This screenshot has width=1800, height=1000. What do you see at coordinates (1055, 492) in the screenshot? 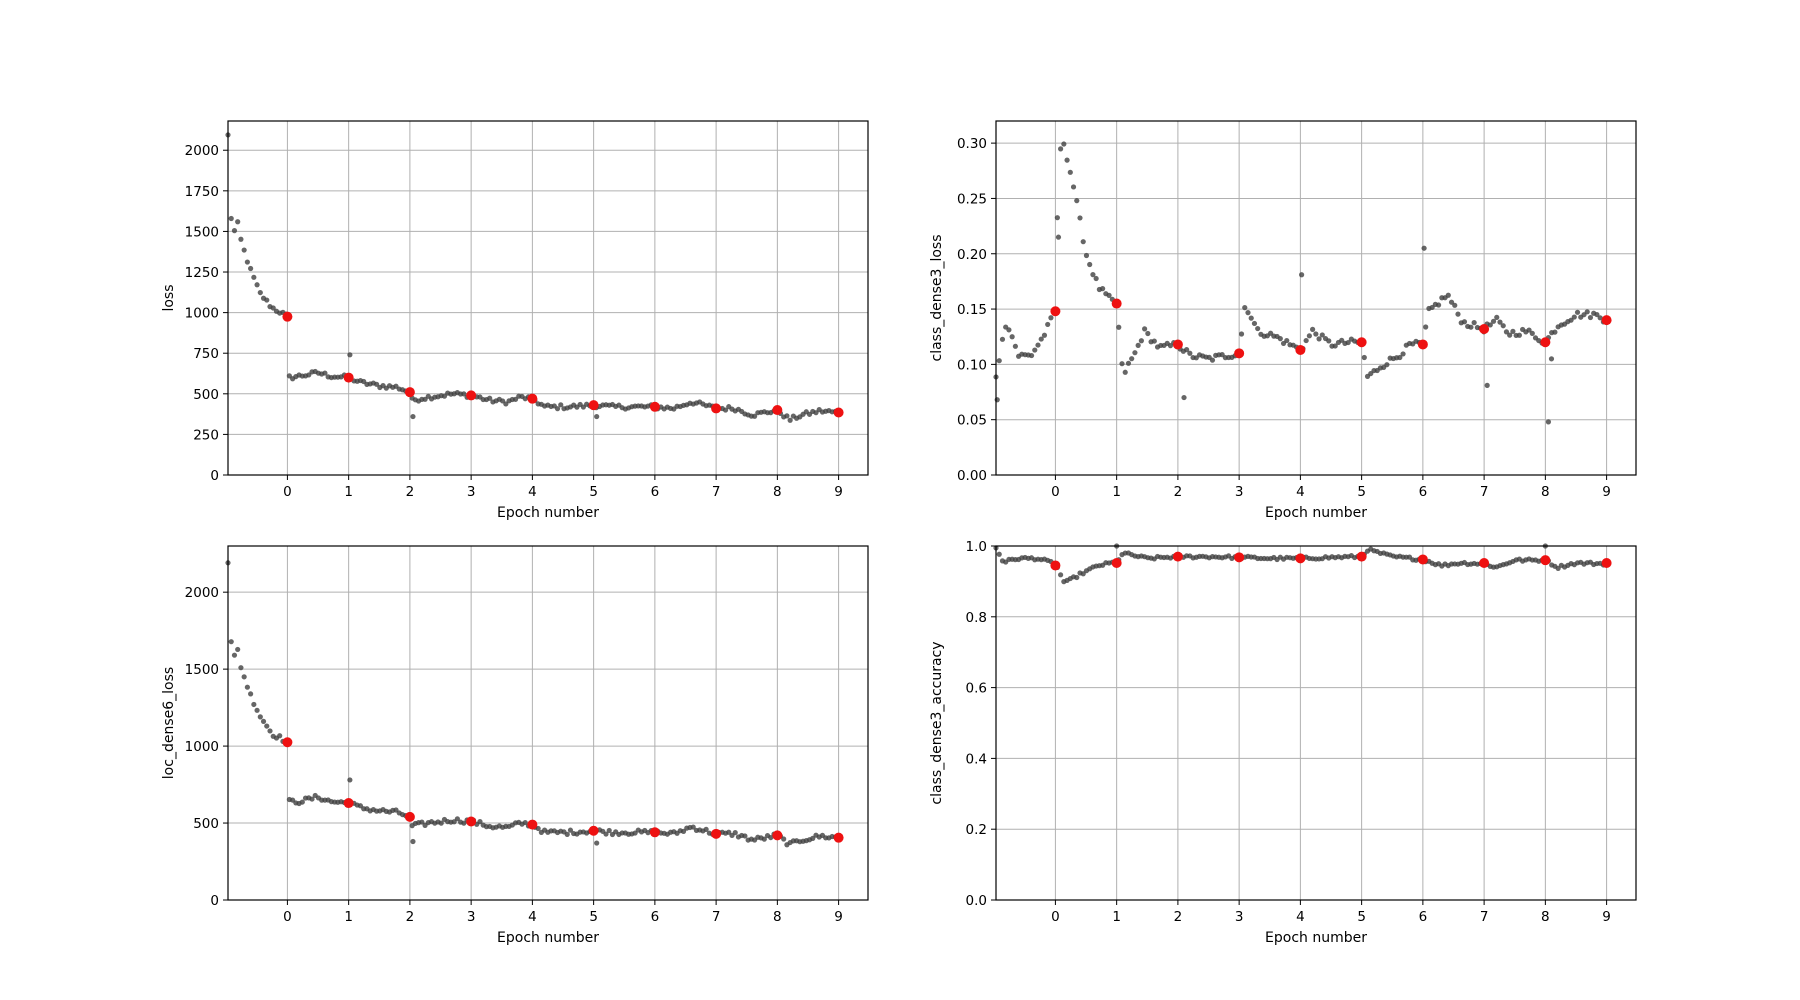
I see `x-tick-label: 0` at bounding box center [1055, 492].